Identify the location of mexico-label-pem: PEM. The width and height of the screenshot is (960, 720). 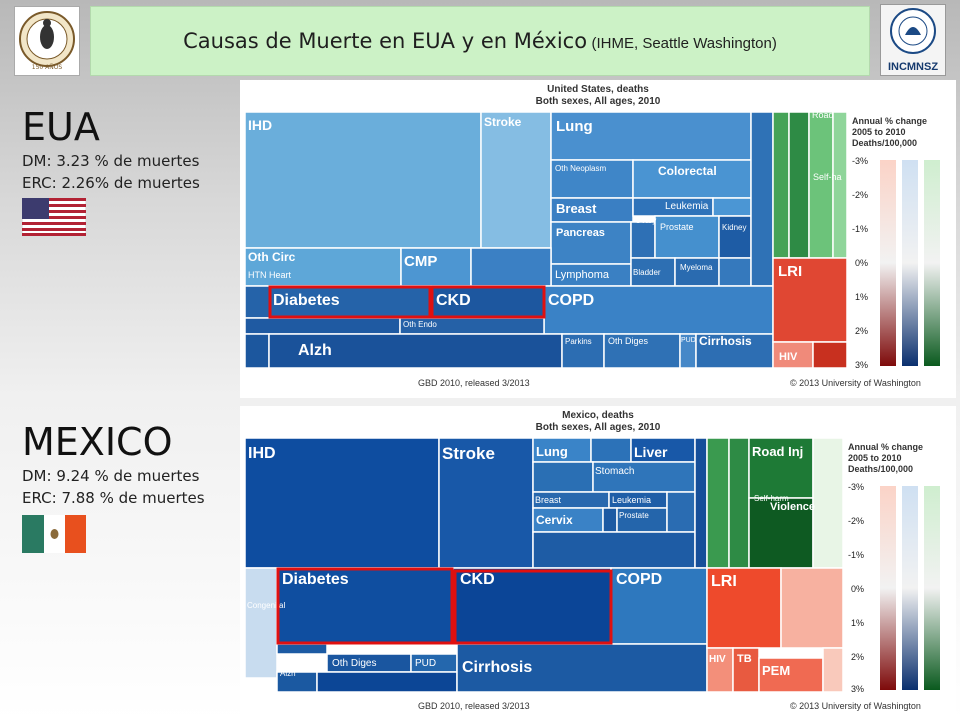
(776, 670).